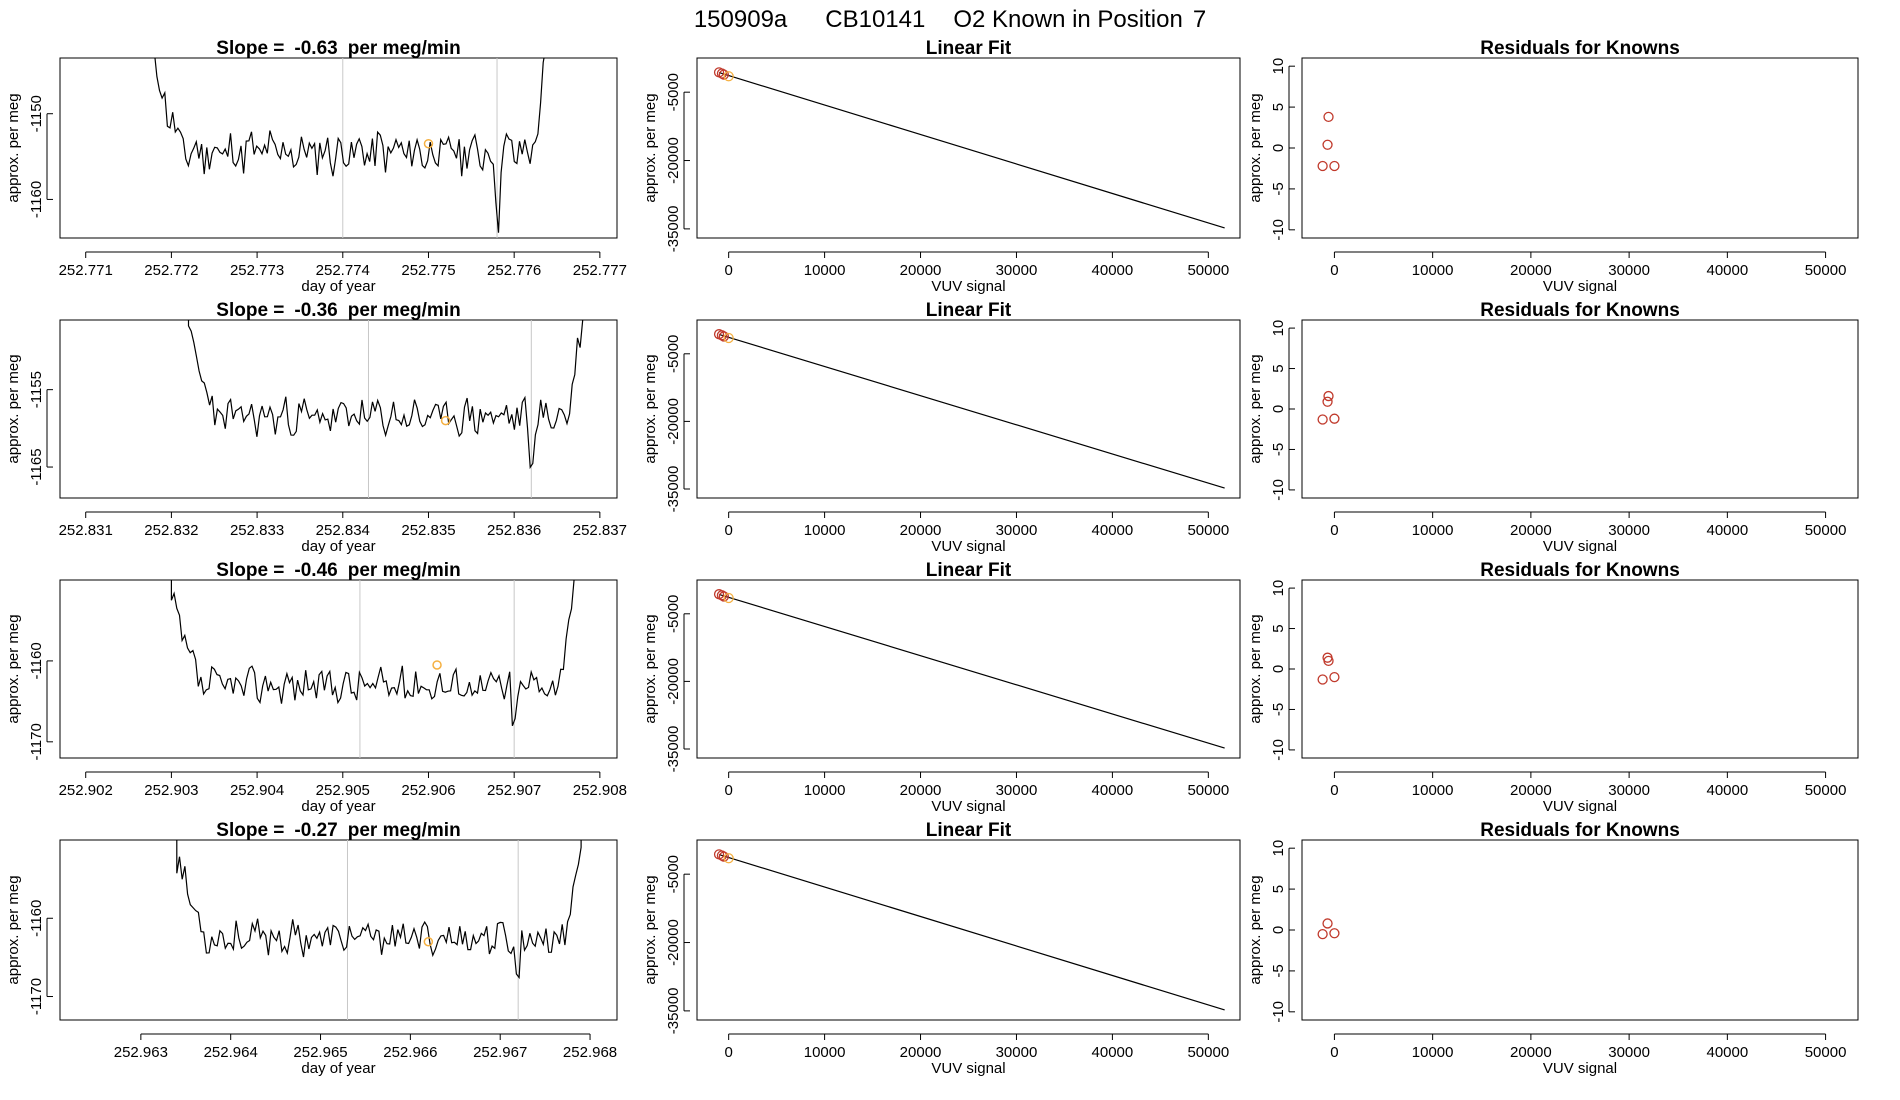  What do you see at coordinates (315, 570) in the screenshot?
I see `slope-value: -0.46` at bounding box center [315, 570].